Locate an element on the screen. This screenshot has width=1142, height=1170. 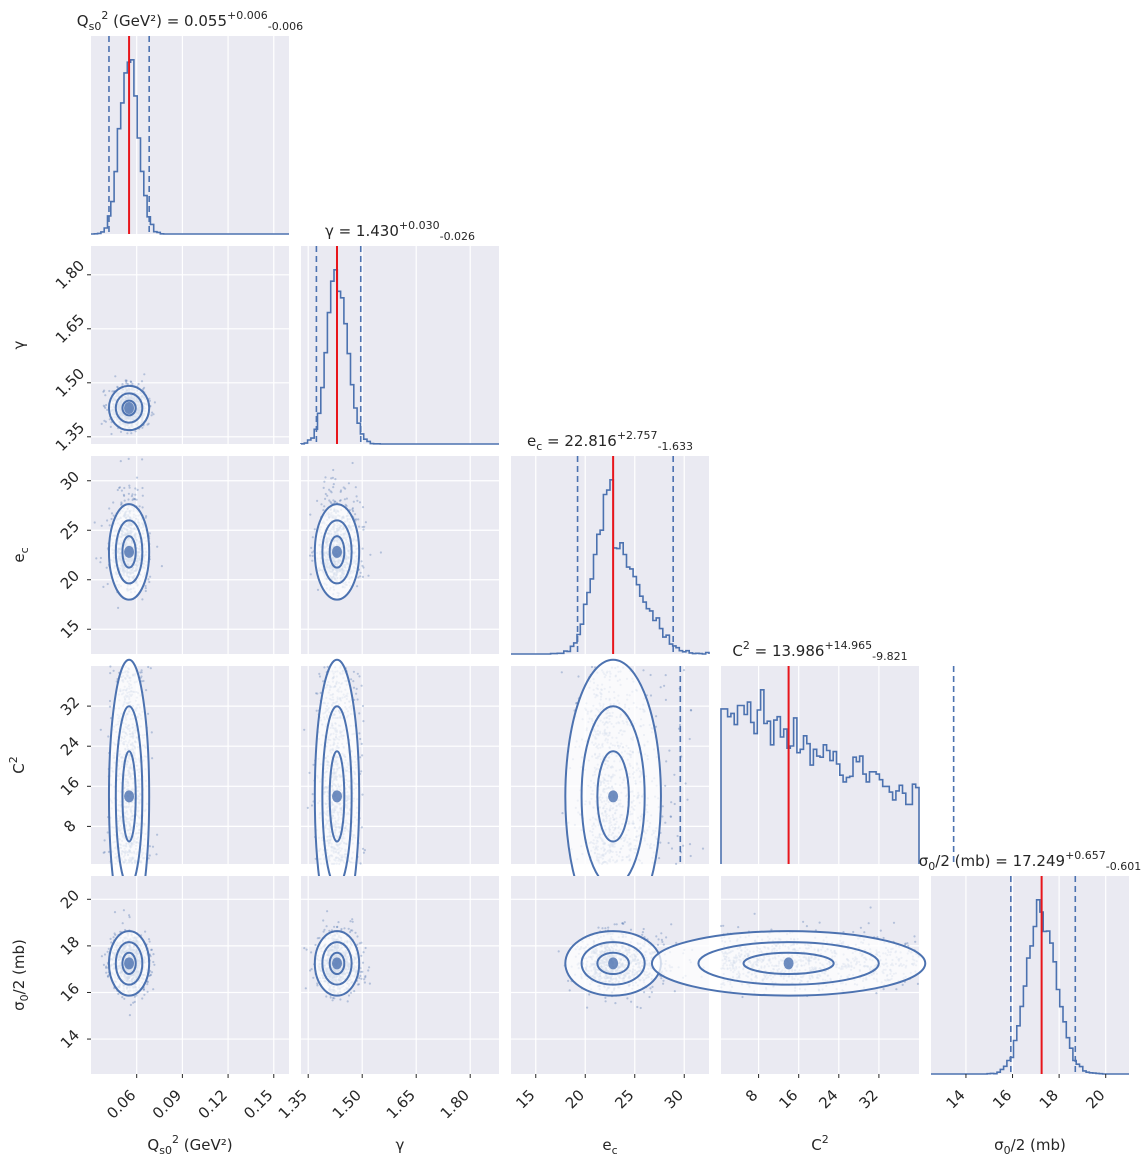
panel-title: ec = 22.816+2.757-1.633 is located at coordinates (610, 441).